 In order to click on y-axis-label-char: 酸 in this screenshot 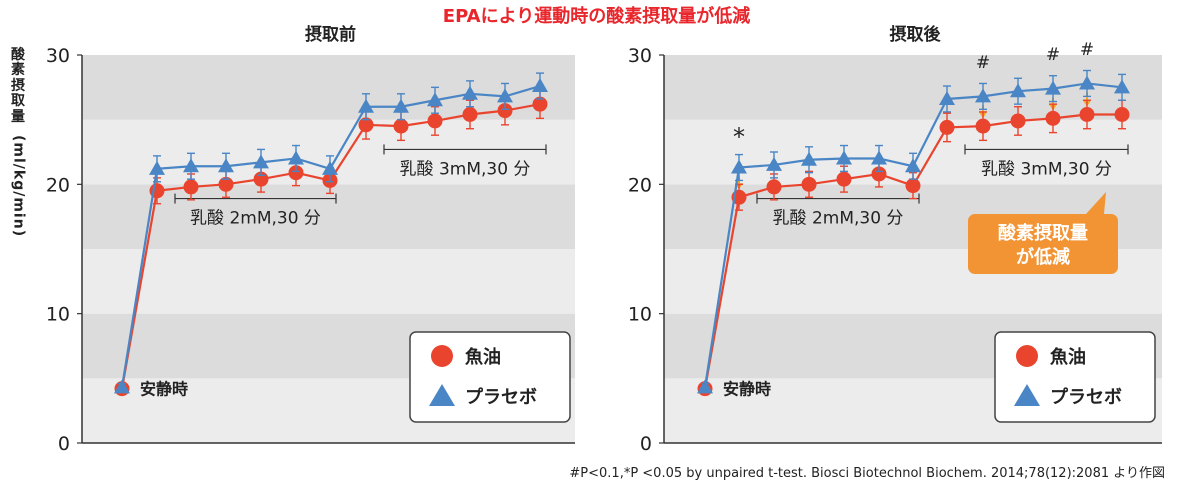, I will do `click(18, 55)`.